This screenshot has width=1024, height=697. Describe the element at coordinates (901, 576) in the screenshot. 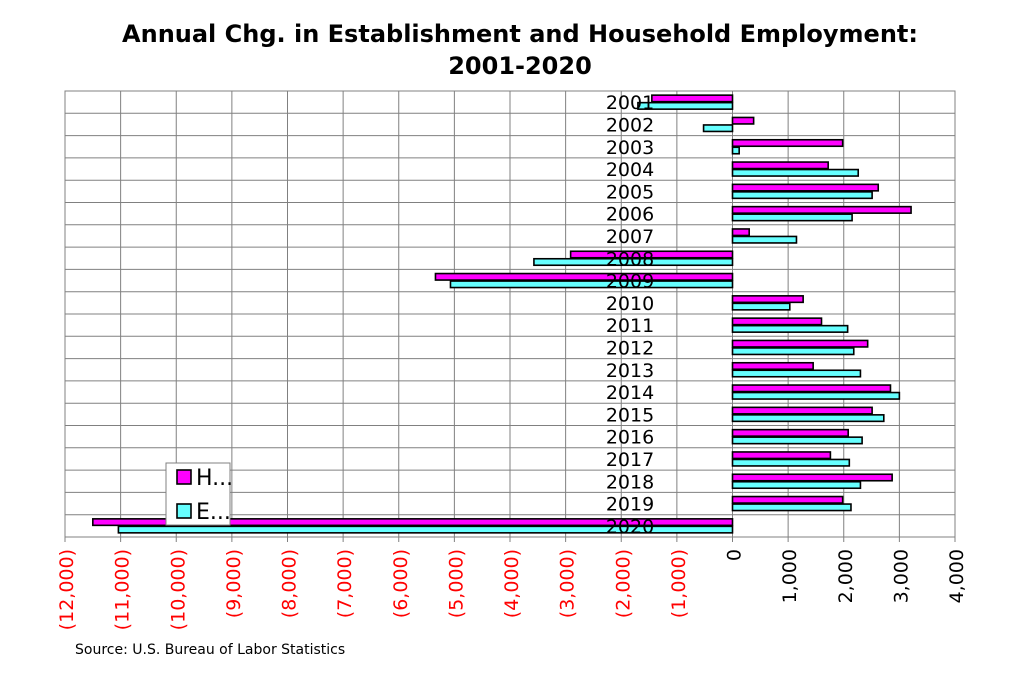

I see `x-tick-label: 3,000` at that location.